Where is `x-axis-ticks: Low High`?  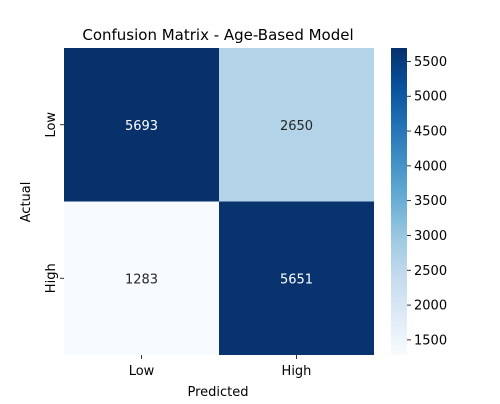 x-axis-ticks: Low High is located at coordinates (220, 367).